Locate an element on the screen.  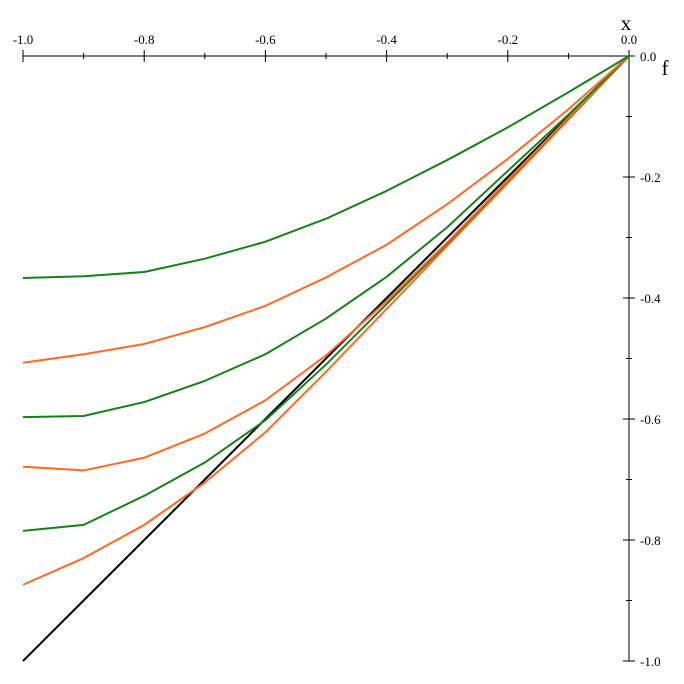
x-tick-label: 0.0 is located at coordinates (629, 39).